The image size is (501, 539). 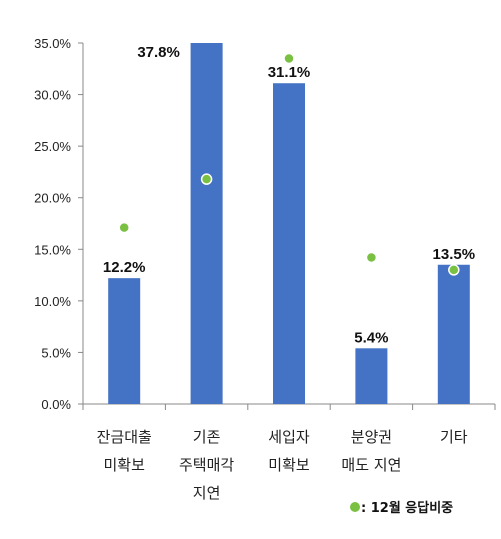 What do you see at coordinates (454, 254) in the screenshot?
I see `bar-data-label: 13.5%` at bounding box center [454, 254].